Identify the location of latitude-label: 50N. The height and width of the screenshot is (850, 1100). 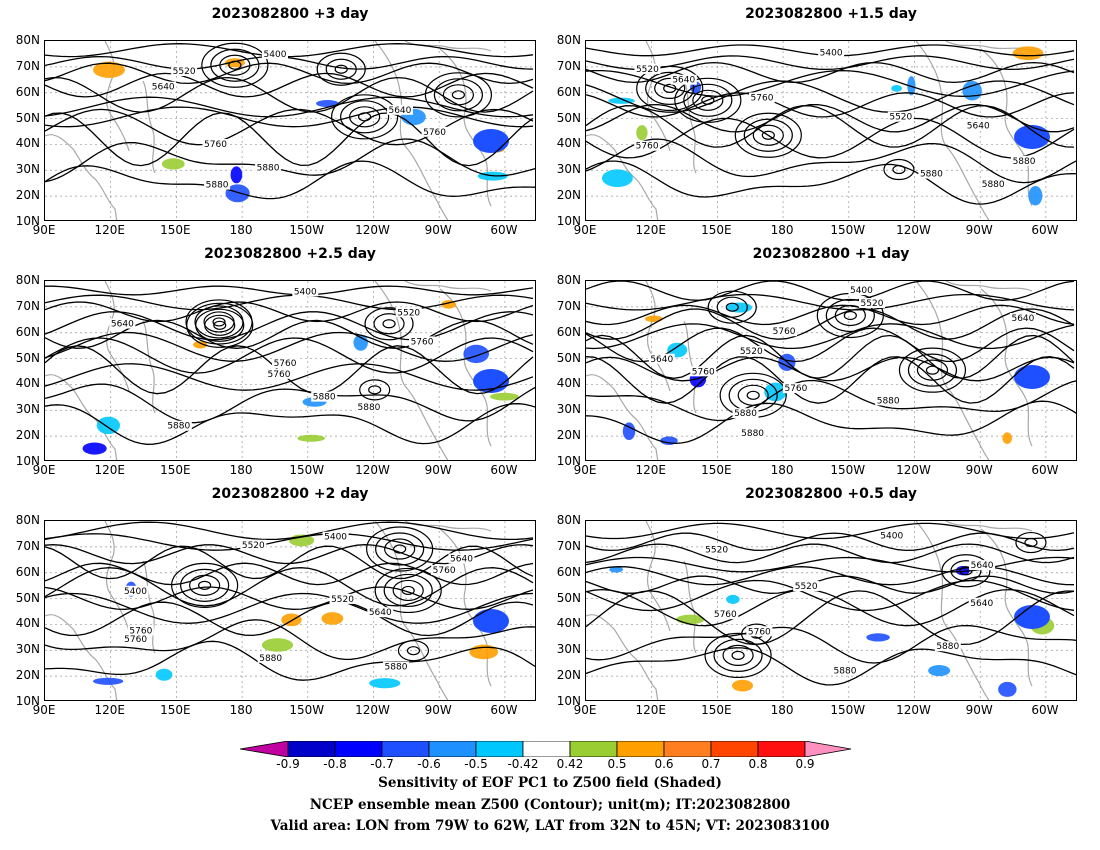
(27, 597).